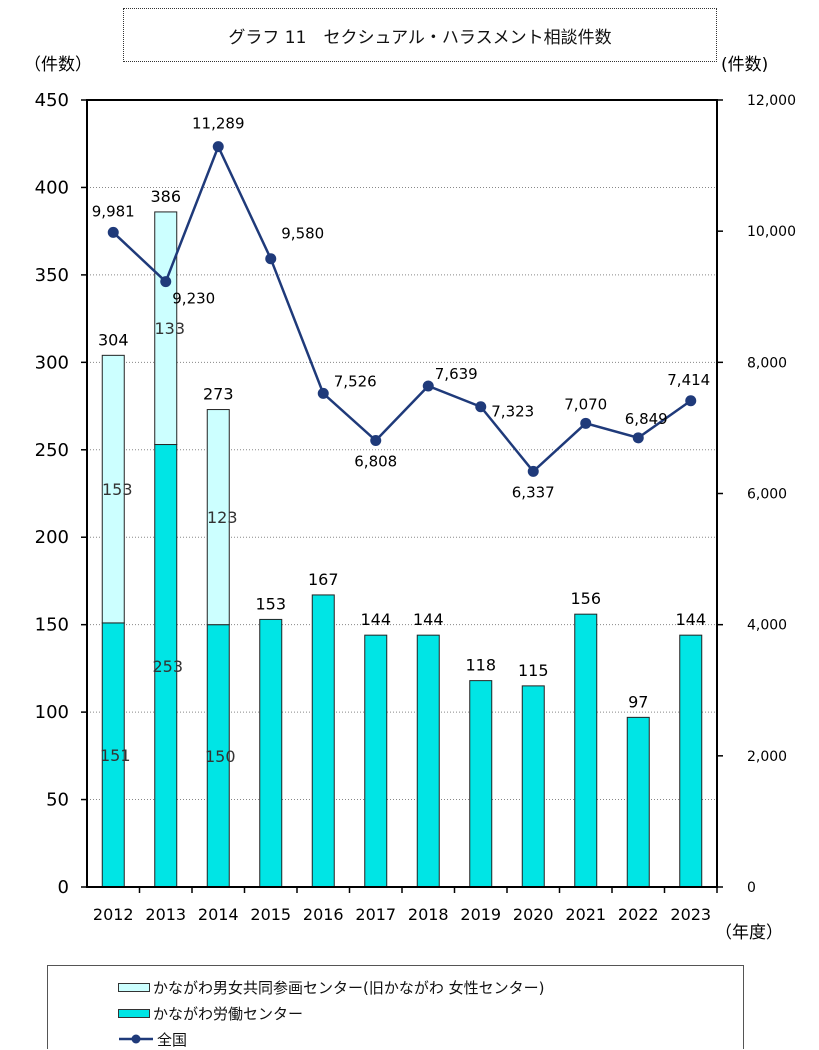 The height and width of the screenshot is (1050, 819). Describe the element at coordinates (533, 492) in the screenshot. I see `line-label-national: 6,337` at that location.